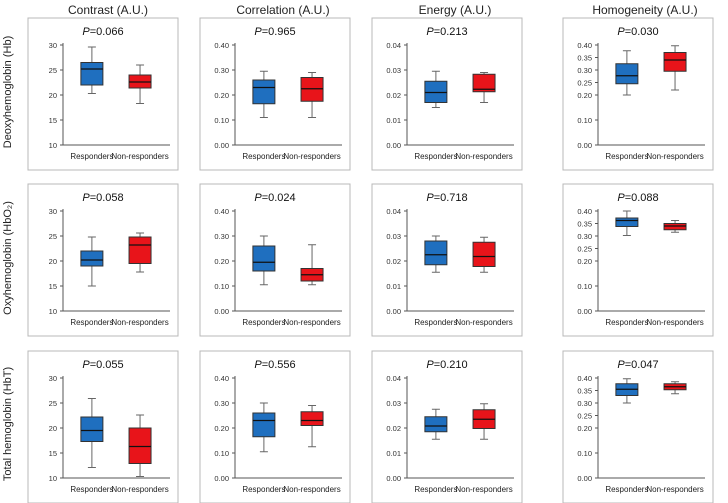  I want to click on p-value: =0.210, so click(451, 365).